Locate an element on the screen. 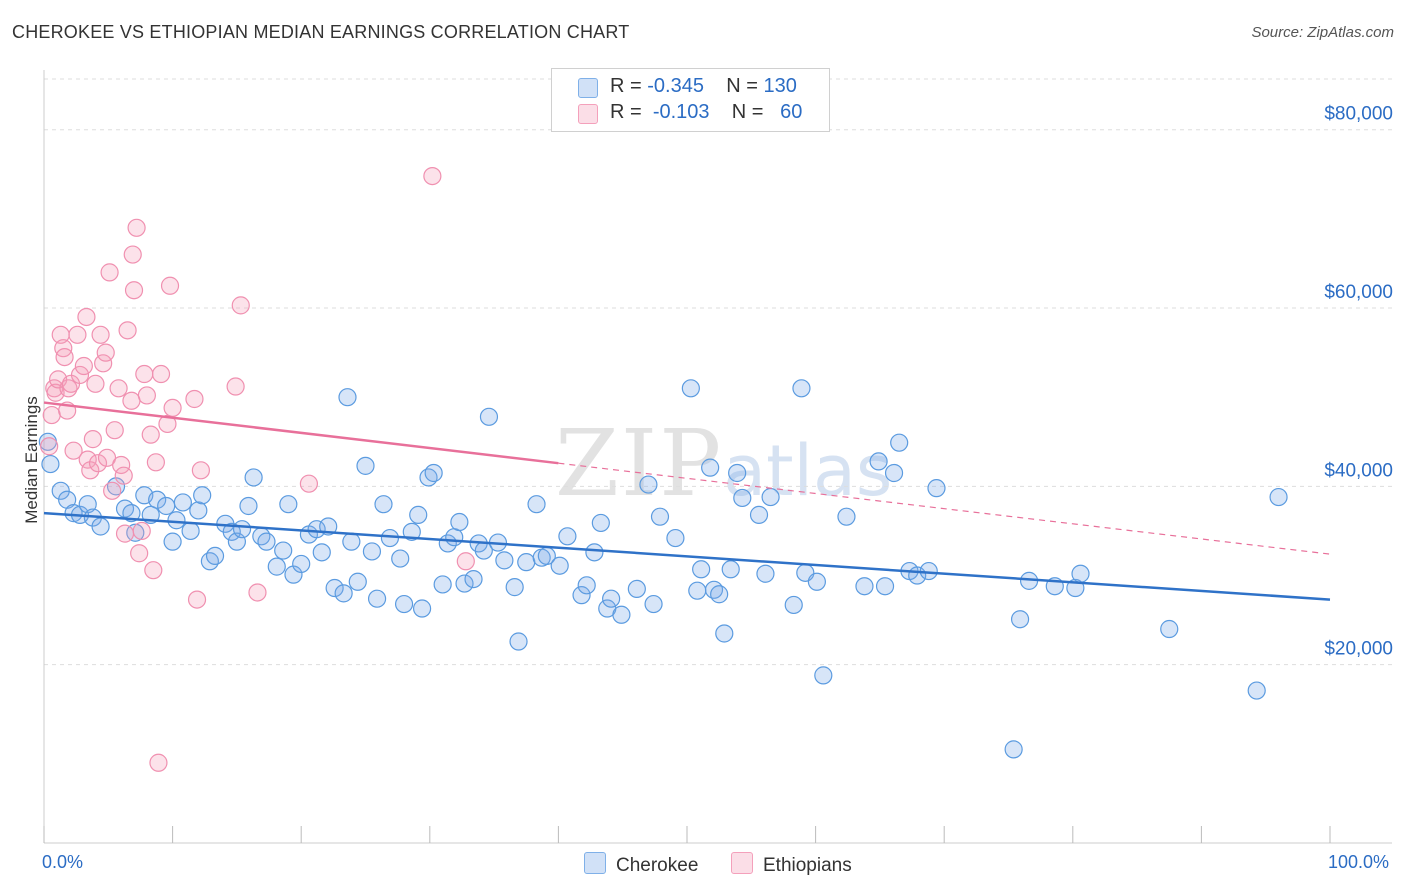 Image resolution: width=1406 pixels, height=892 pixels. bottom-legend-cherokee: Cherokee is located at coordinates (641, 864).